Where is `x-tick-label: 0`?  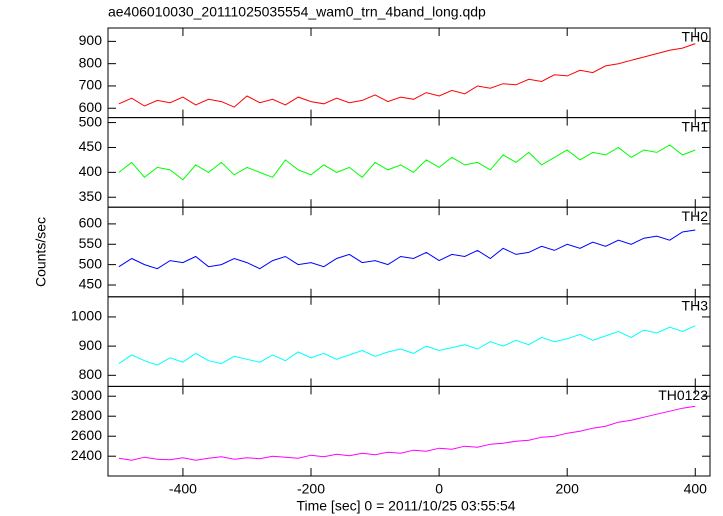
x-tick-label: 0 is located at coordinates (439, 489).